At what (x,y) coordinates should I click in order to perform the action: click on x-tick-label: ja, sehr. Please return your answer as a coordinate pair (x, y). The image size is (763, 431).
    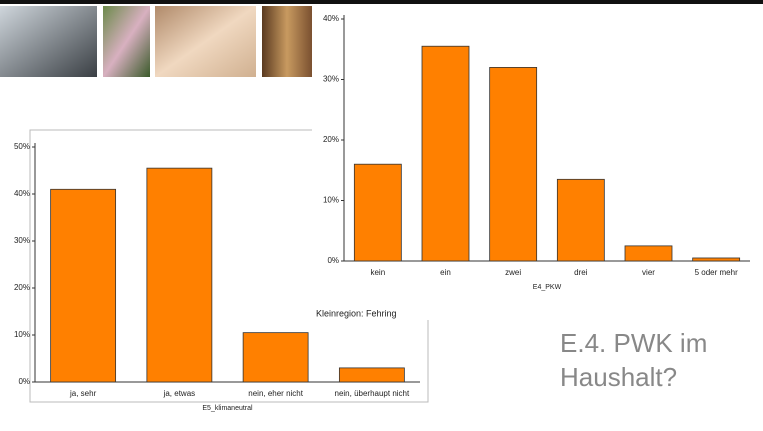
    Looking at the image, I should click on (83, 393).